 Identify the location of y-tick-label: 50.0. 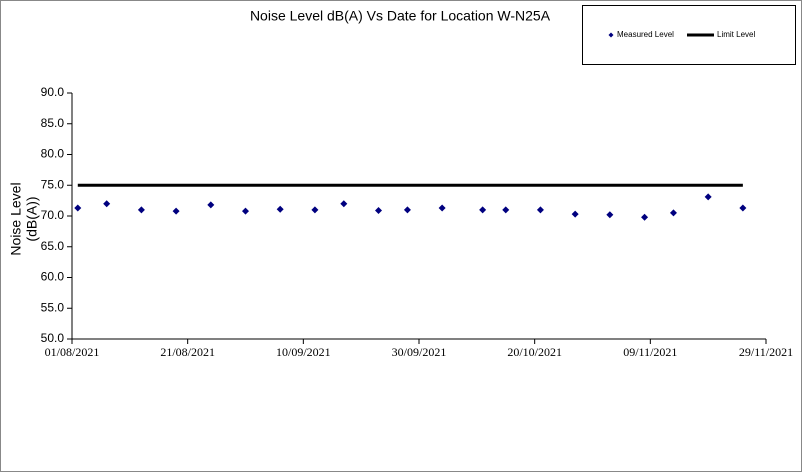
(53, 338).